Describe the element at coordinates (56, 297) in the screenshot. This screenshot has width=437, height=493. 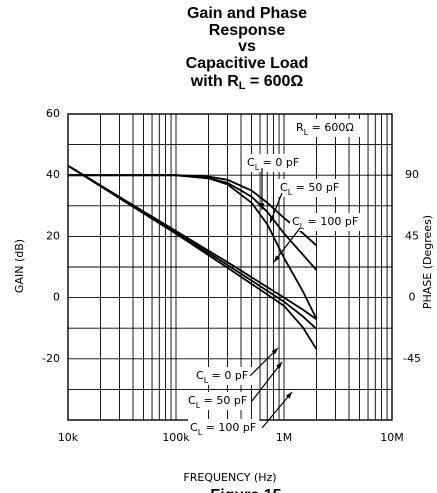
I see `y-tick-label: 0` at that location.